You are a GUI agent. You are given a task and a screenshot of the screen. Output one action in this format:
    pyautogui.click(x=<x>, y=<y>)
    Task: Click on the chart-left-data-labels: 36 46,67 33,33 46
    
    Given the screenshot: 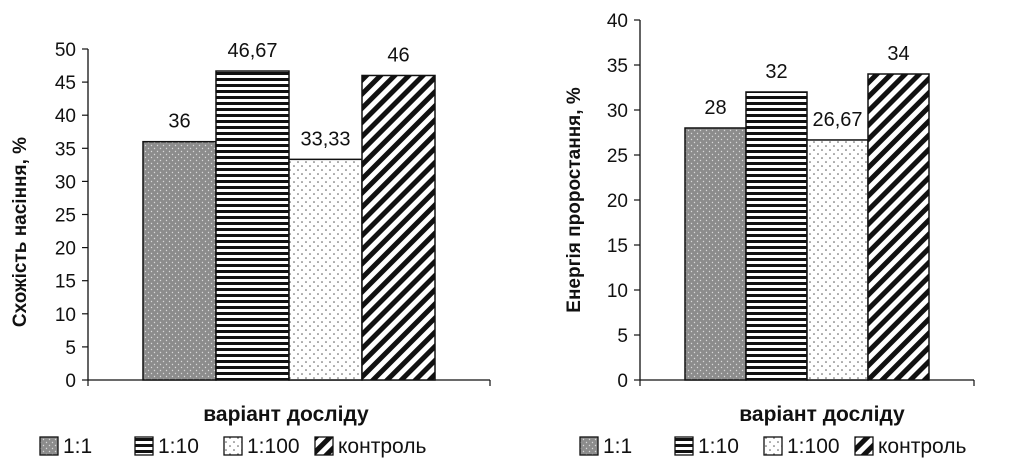 What is the action you would take?
    pyautogui.click(x=288, y=95)
    